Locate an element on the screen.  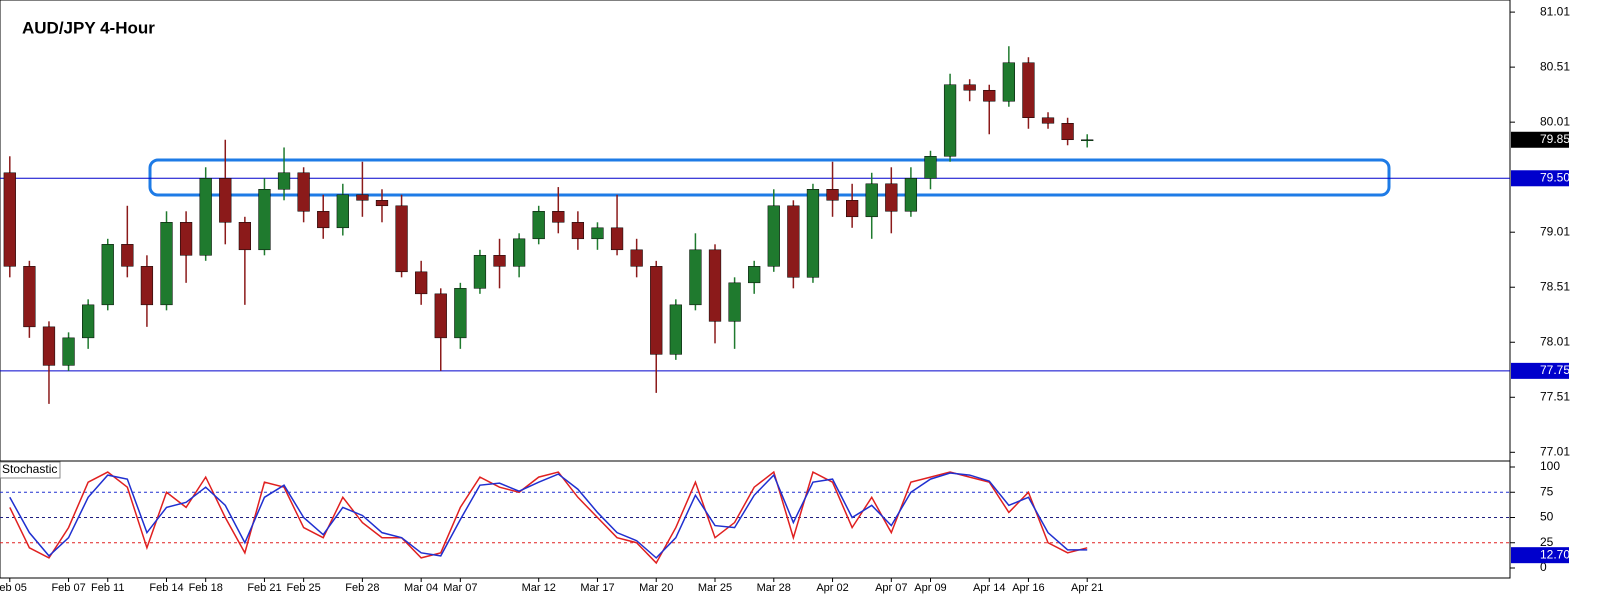
x-tick-label: Feb 28 is located at coordinates (362, 588).